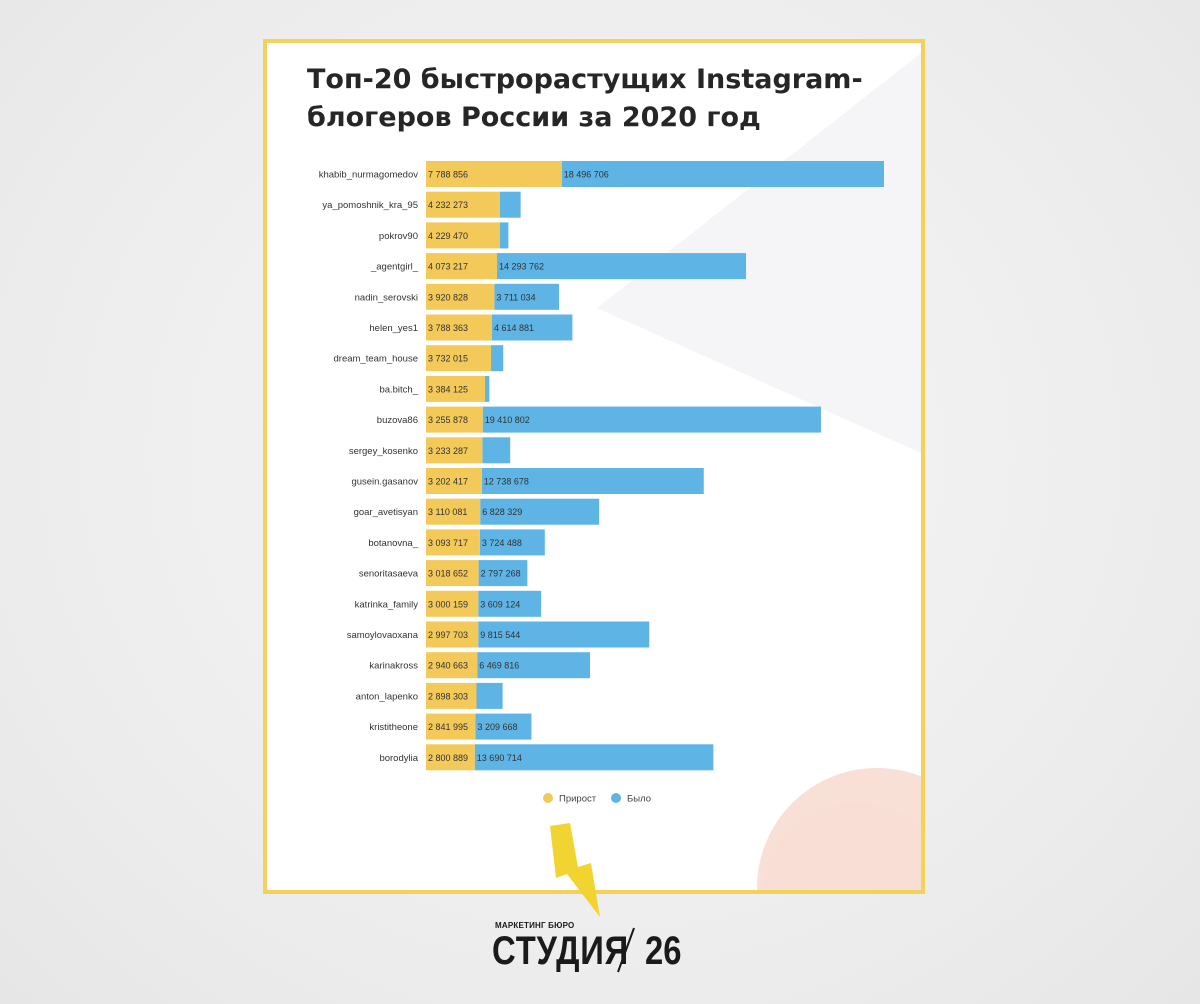 This screenshot has height=1004, width=1200. Describe the element at coordinates (499, 666) in the screenshot. I see `data-label-bylo: 6 469 816` at that location.